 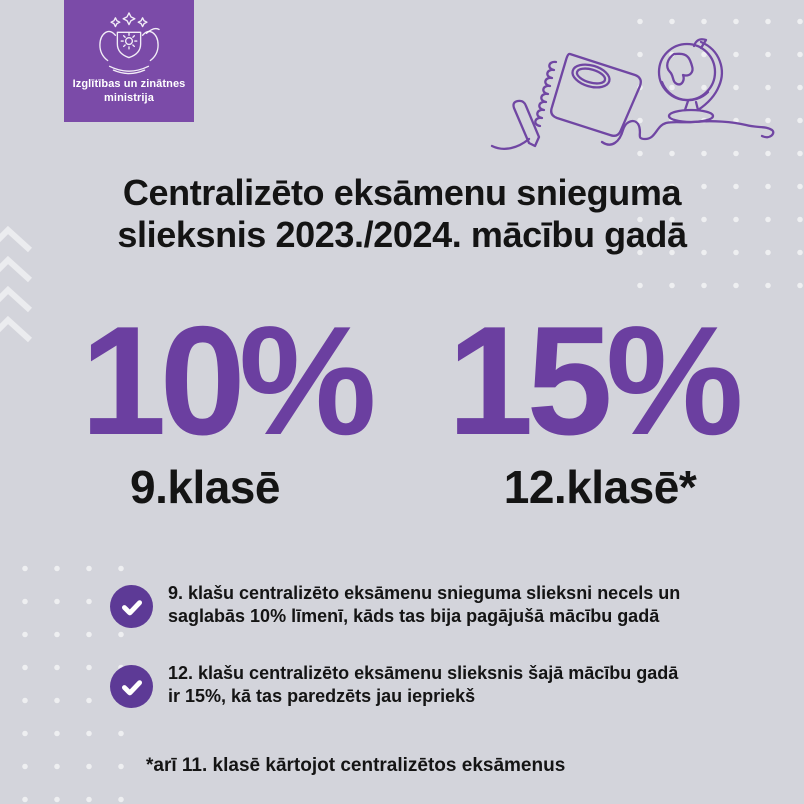 I want to click on ministry-logo: Izglītības un zinātnes ministrija, so click(x=129, y=61).